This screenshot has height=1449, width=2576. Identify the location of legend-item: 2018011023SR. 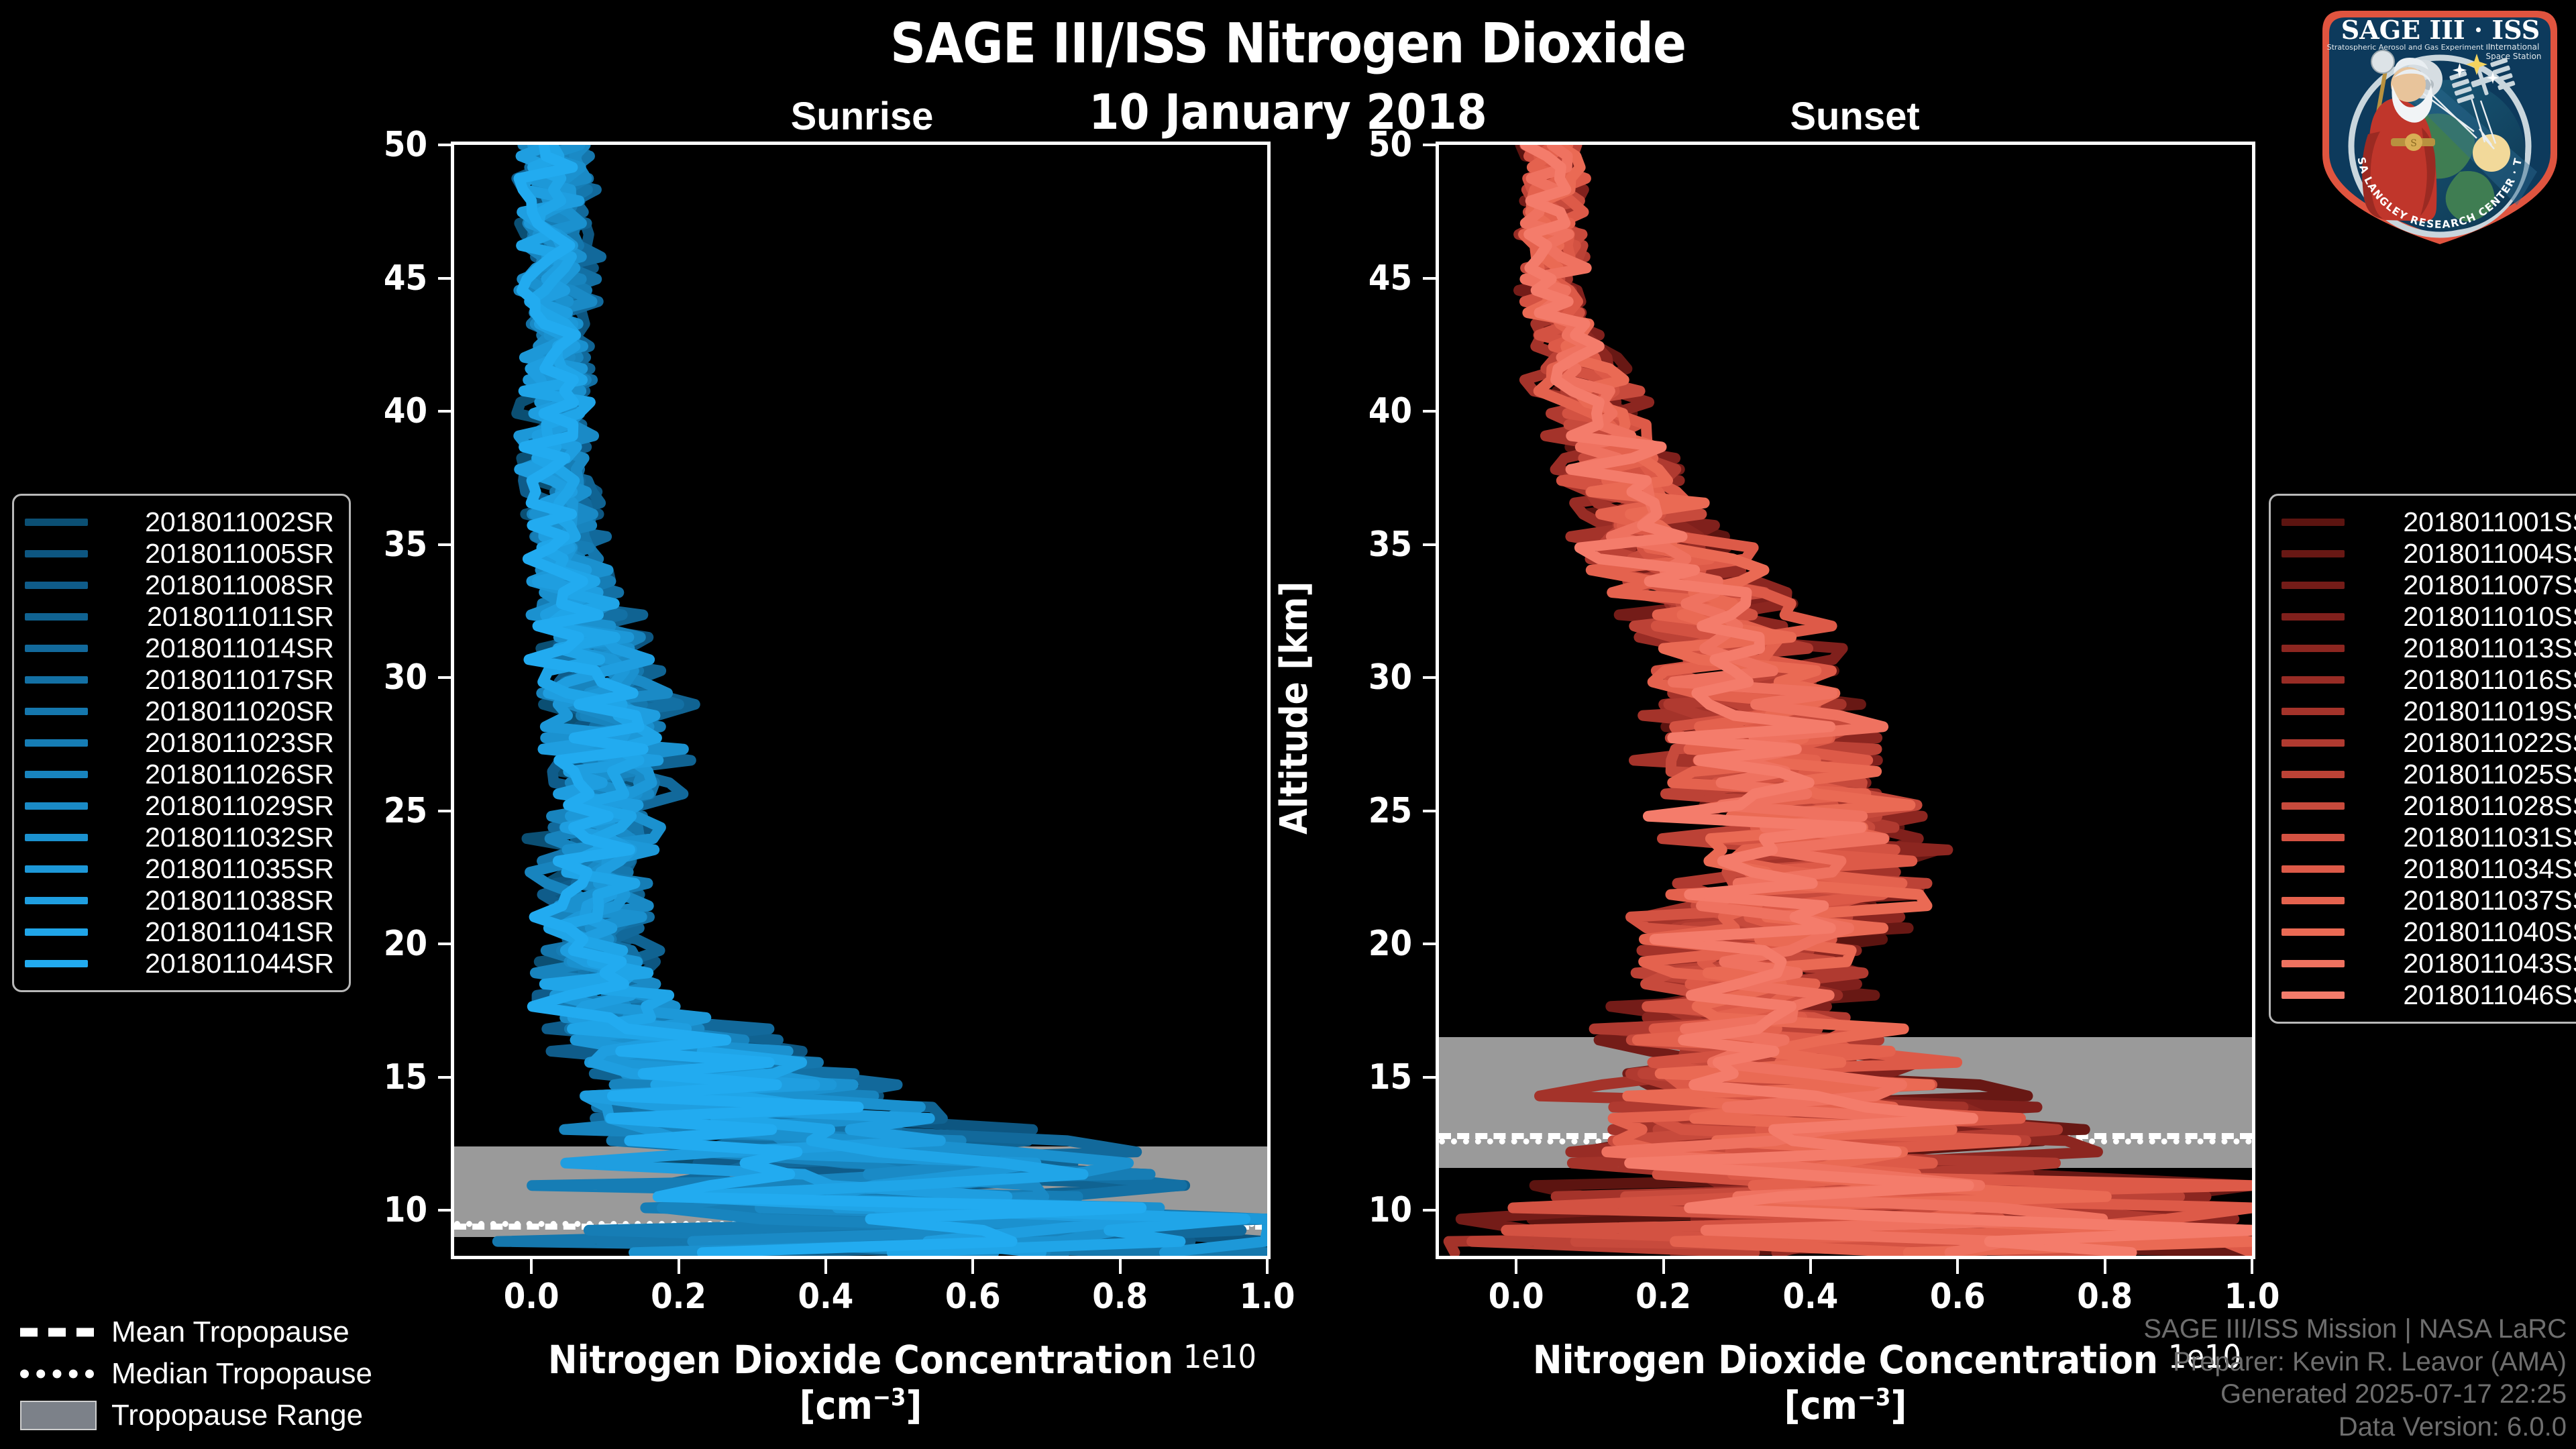
(179, 743).